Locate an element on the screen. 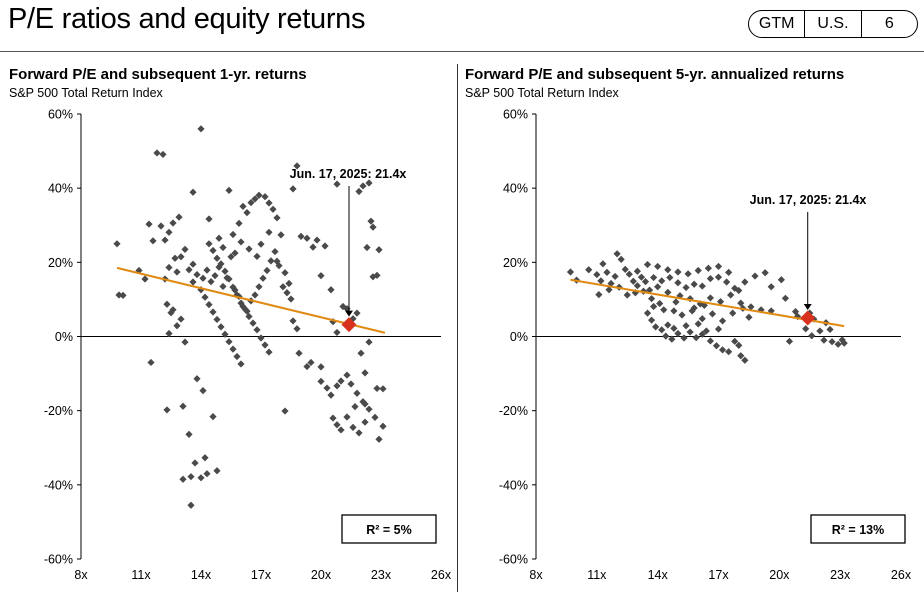  left-y-tick-label: 0% is located at coordinates (64, 337).